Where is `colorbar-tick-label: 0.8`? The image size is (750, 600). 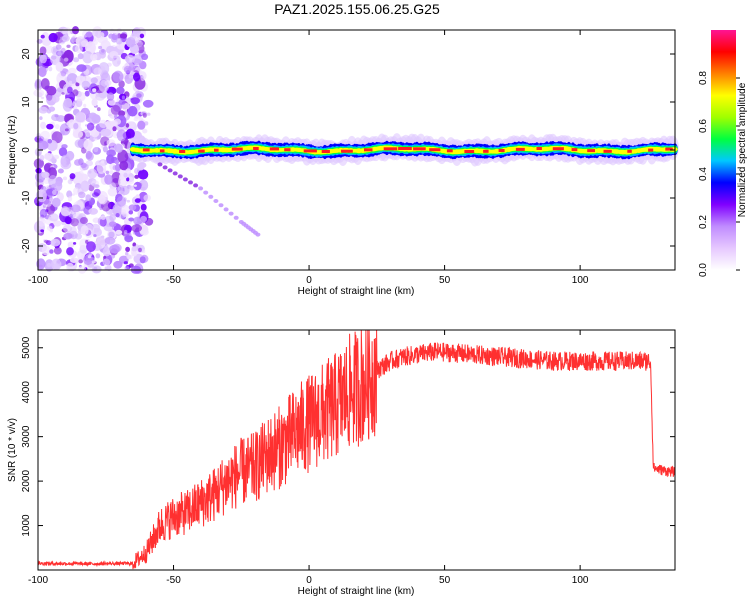 colorbar-tick-label: 0.8 is located at coordinates (703, 78).